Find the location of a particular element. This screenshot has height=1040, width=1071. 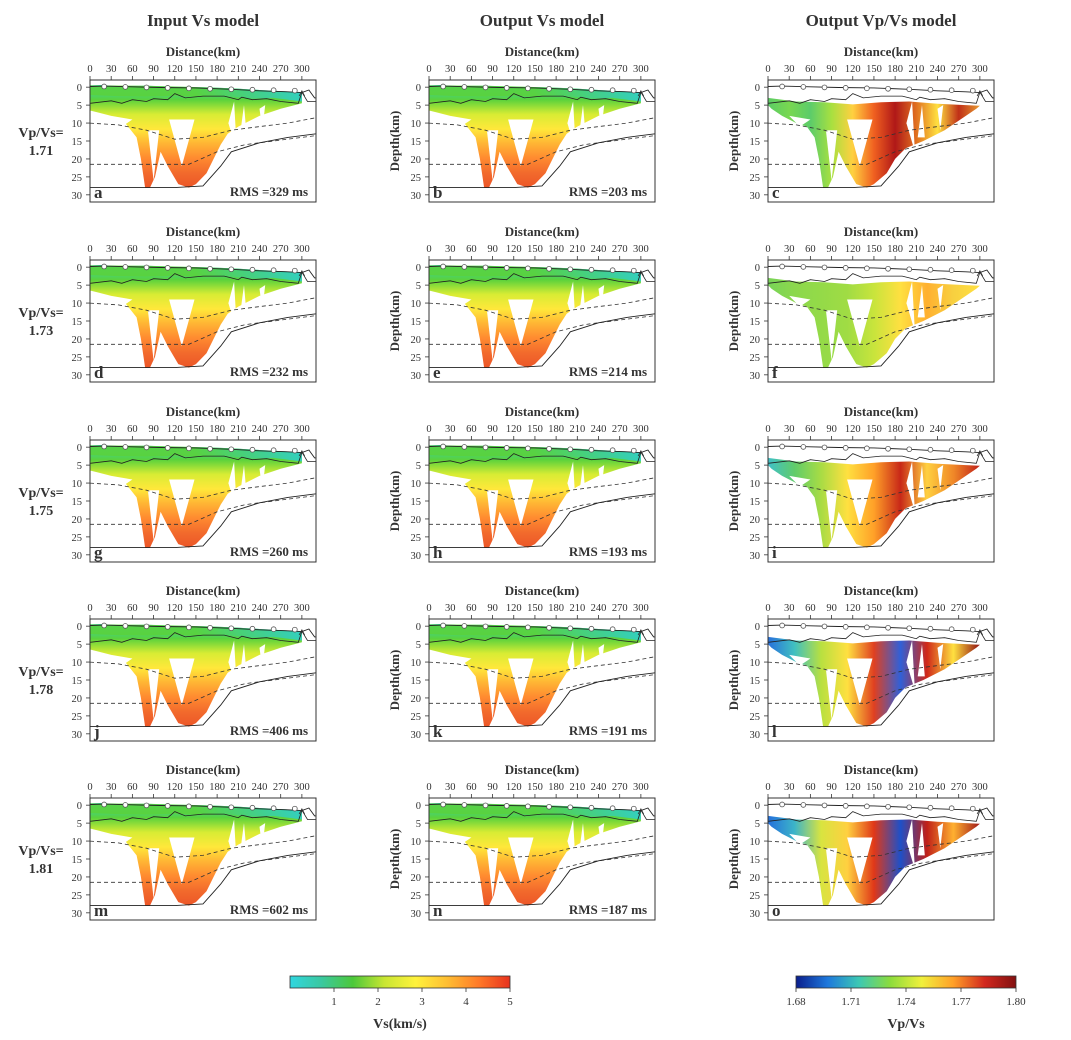

shallow-layer is located at coordinates (196, 273).